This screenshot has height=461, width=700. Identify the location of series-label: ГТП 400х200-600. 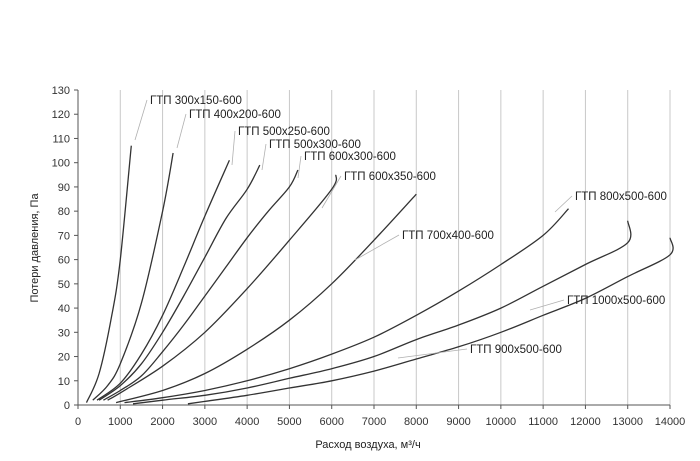
(235, 115).